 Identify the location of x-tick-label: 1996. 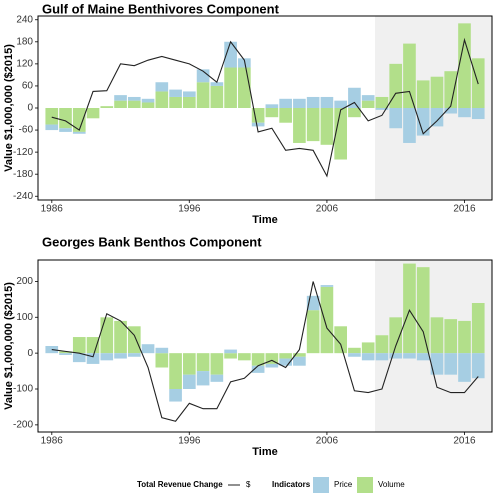
(189, 441).